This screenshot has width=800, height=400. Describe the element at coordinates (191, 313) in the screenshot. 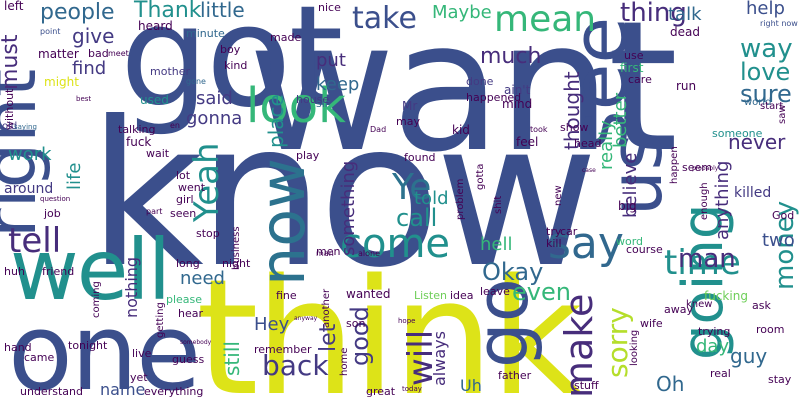

I see `word-hear: hear` at that location.